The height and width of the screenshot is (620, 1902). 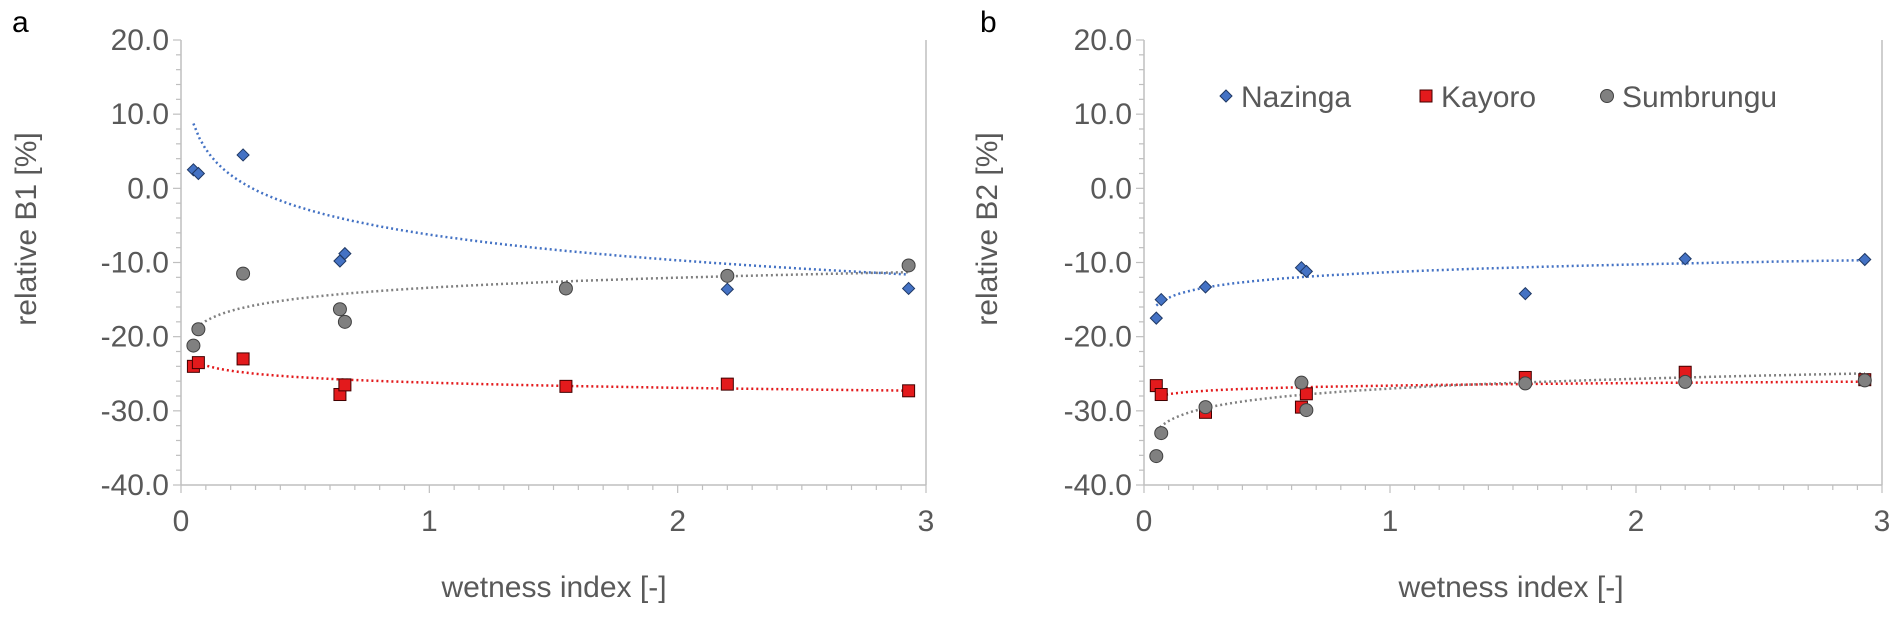 I want to click on legend: Nazinga Kayoro Sumbrungu, so click(x=1498, y=97).